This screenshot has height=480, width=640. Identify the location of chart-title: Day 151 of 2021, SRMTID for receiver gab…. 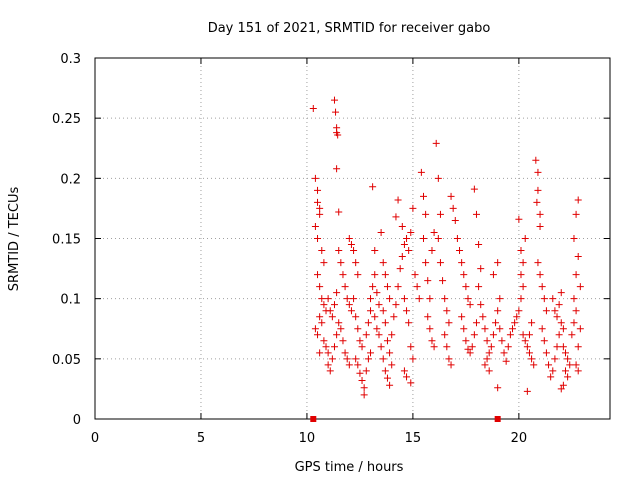
(349, 28).